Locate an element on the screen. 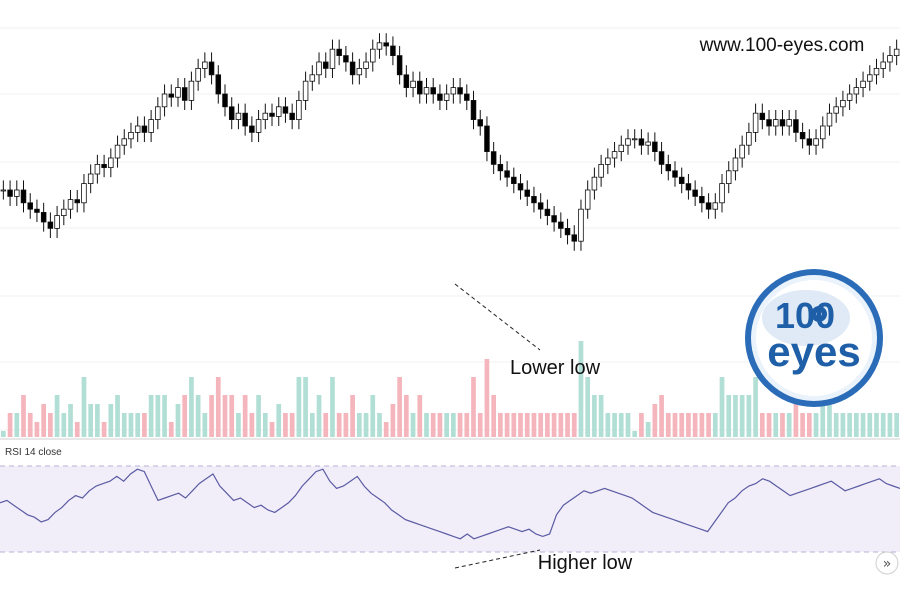 This screenshot has width=900, height=590. rsi-band is located at coordinates (450, 509).